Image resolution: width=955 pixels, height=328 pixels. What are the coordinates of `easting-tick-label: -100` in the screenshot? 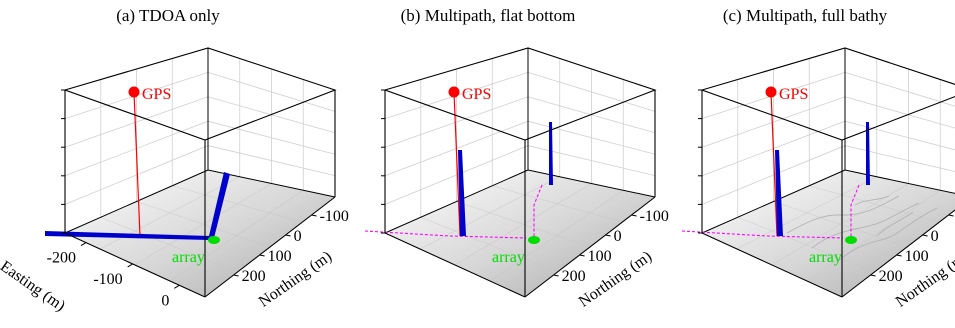 It's located at (107, 279).